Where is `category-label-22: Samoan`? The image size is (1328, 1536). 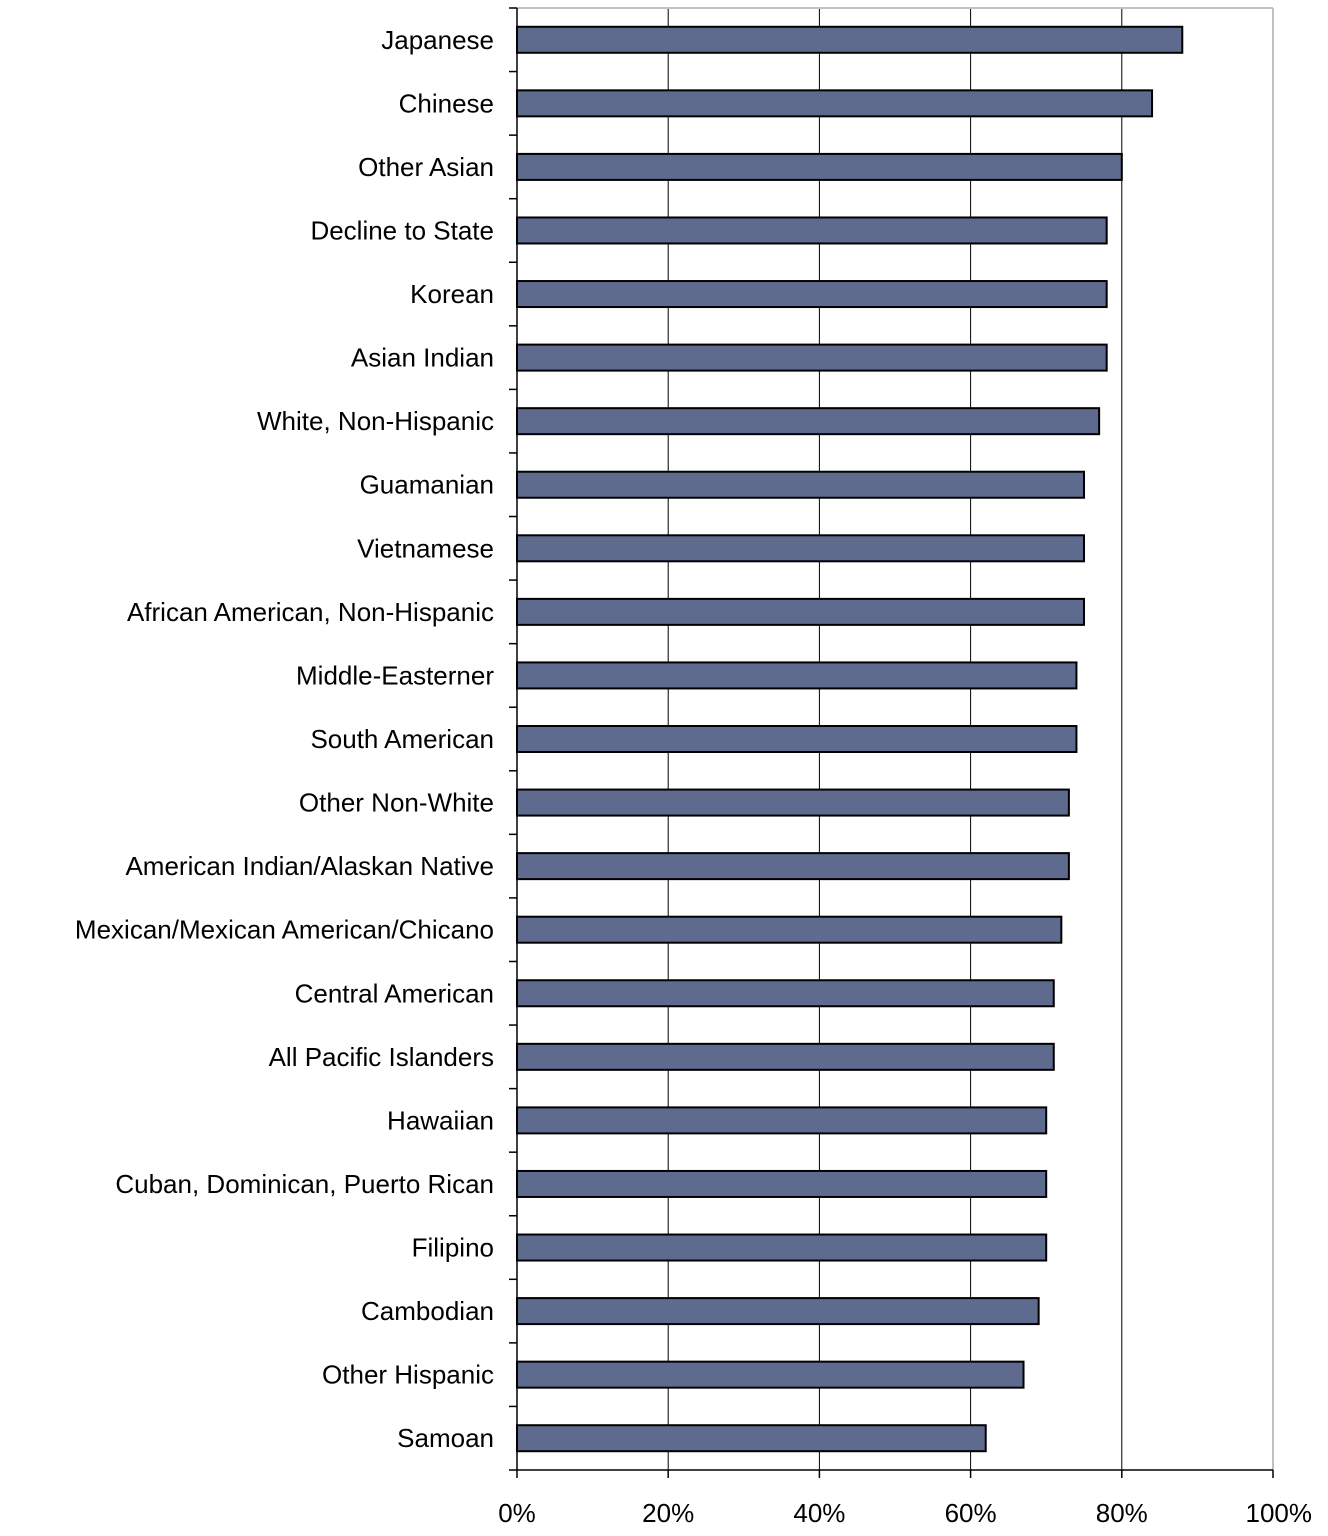
category-label-22: Samoan is located at coordinates (445, 1438).